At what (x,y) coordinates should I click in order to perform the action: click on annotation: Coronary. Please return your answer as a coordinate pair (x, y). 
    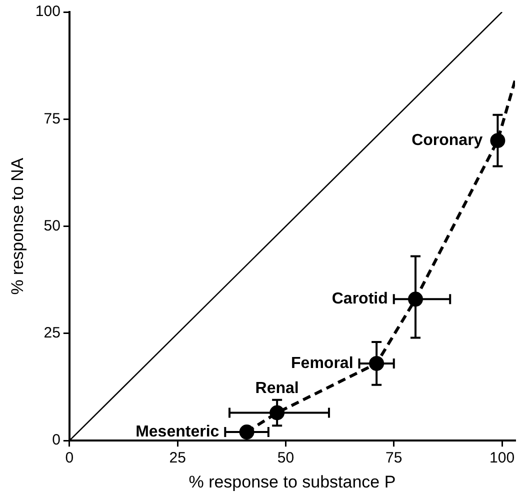
    Looking at the image, I should click on (447, 140).